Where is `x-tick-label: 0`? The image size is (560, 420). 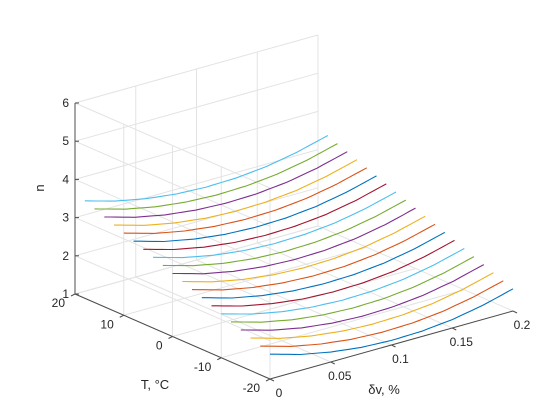
x-tick-label: 0 is located at coordinates (279, 393).